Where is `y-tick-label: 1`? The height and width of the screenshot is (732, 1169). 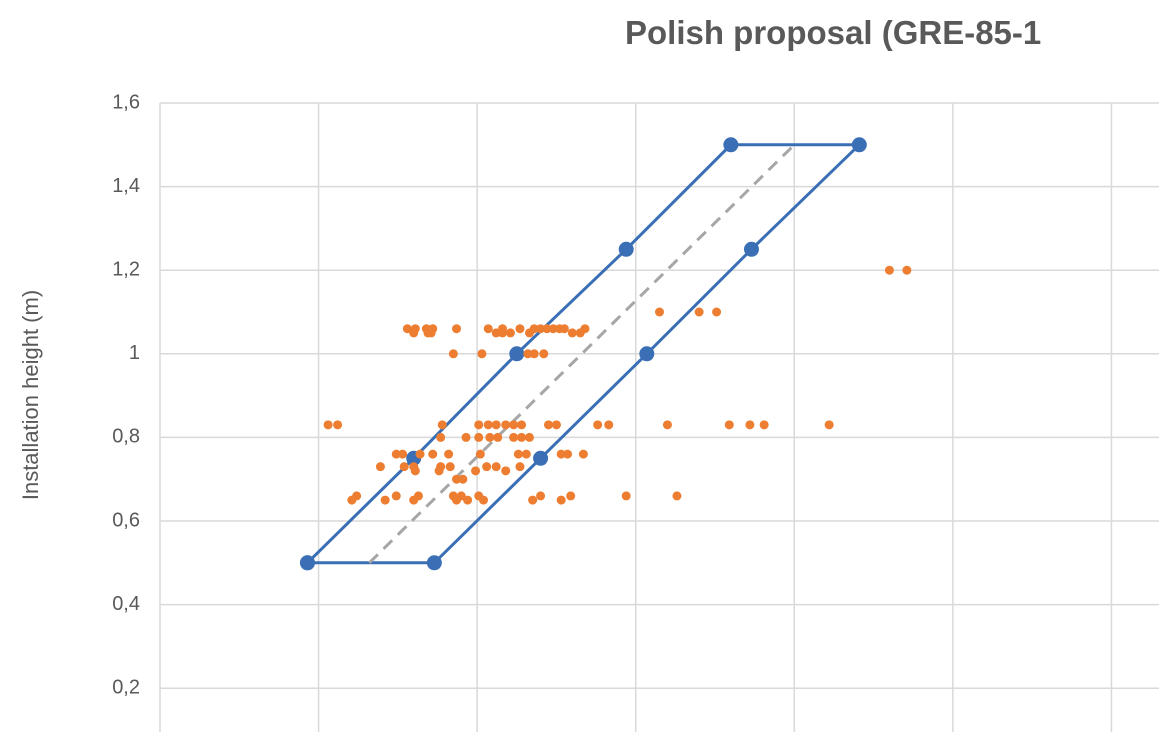
y-tick-label: 1 is located at coordinates (134, 353).